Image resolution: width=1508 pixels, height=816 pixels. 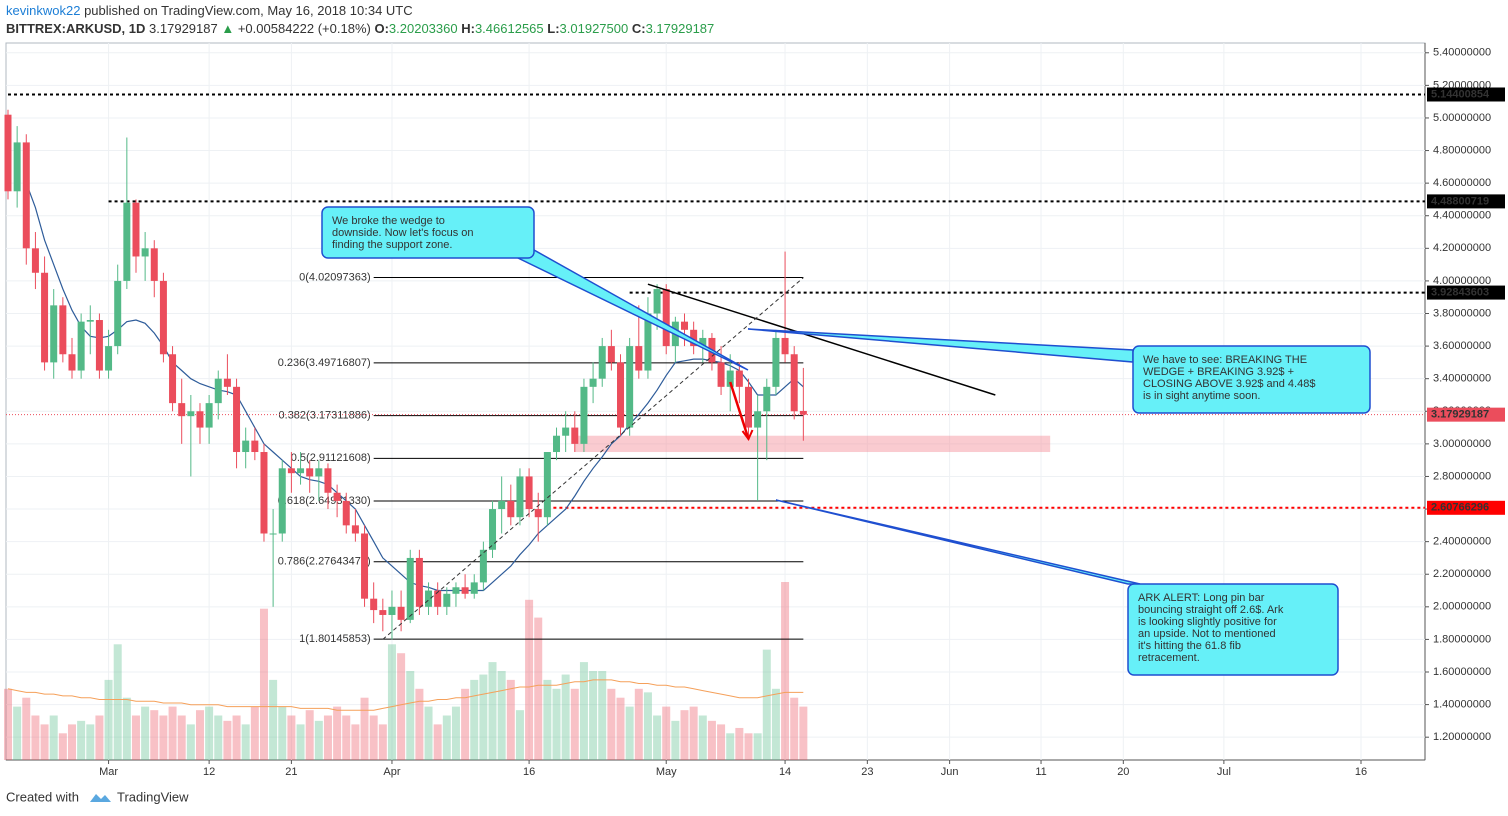 I want to click on x-tick-label: Mar, so click(x=108, y=772).